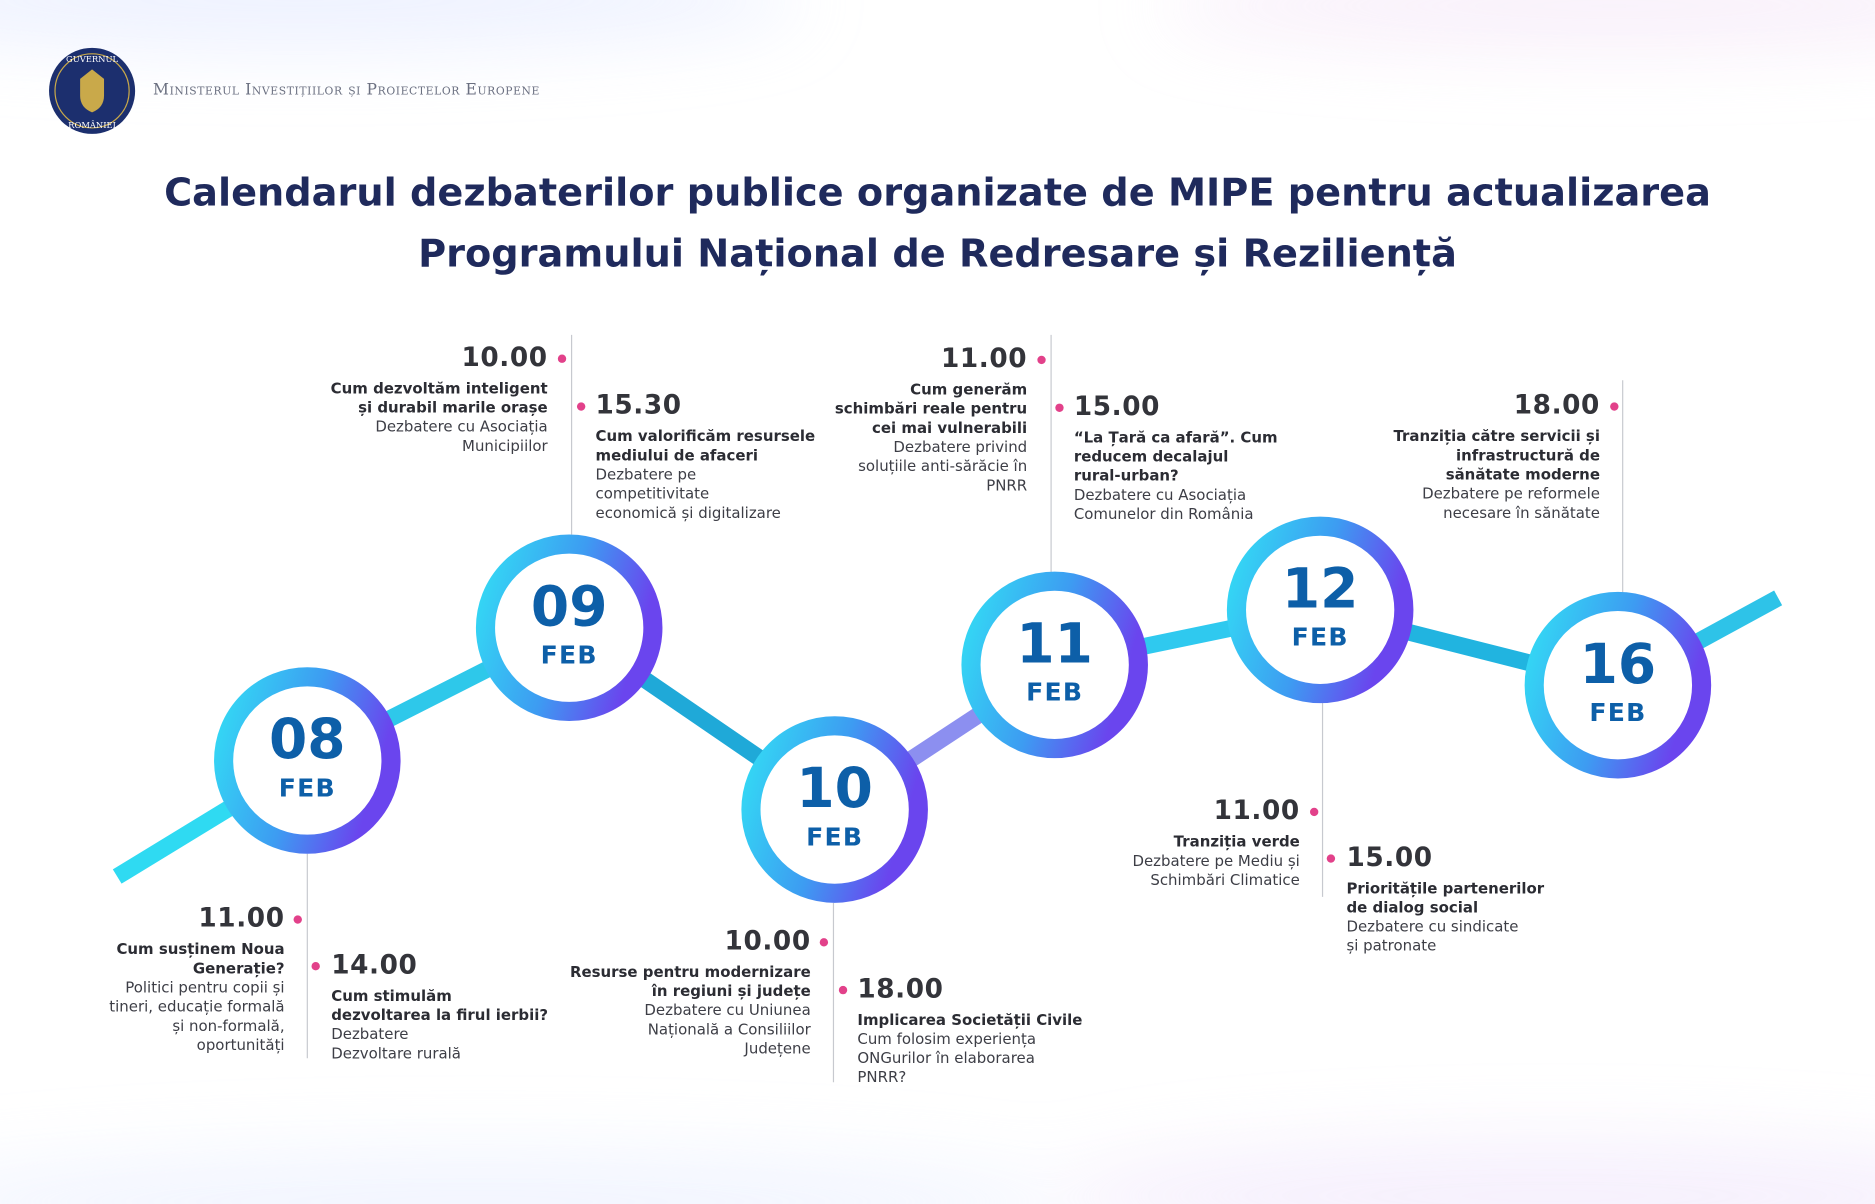 Image resolution: width=1875 pixels, height=1204 pixels. What do you see at coordinates (1054, 643) in the screenshot?
I see `day-number: 11` at bounding box center [1054, 643].